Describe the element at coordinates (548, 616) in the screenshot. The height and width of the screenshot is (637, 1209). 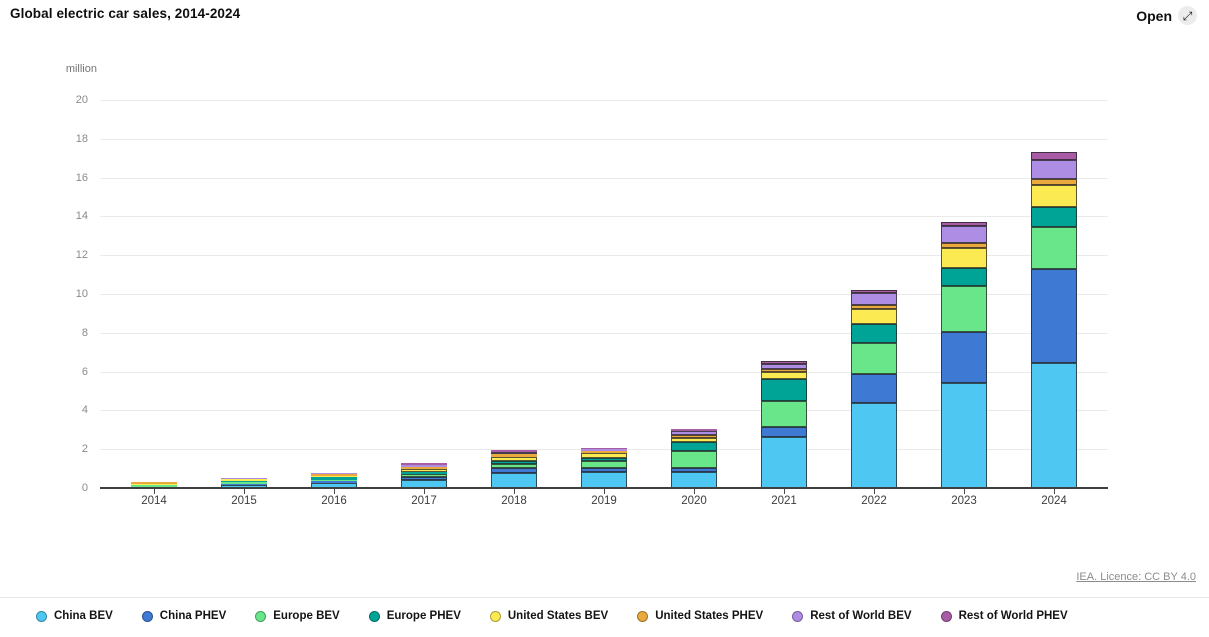
I see `legend-item: United States BEV` at that location.